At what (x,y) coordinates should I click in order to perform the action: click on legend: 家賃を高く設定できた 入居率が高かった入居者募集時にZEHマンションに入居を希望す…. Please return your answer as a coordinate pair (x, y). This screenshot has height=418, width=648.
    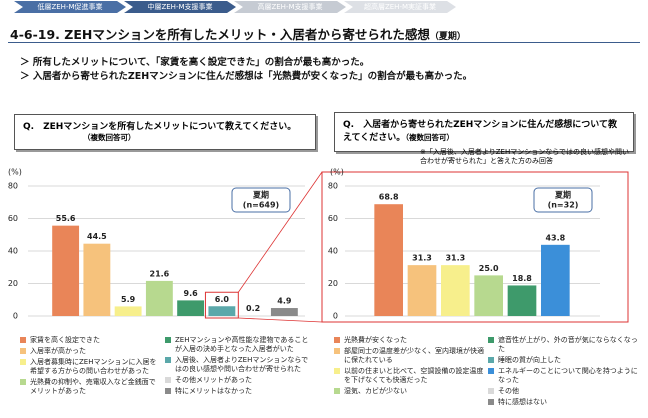
    Looking at the image, I should click on (90, 367).